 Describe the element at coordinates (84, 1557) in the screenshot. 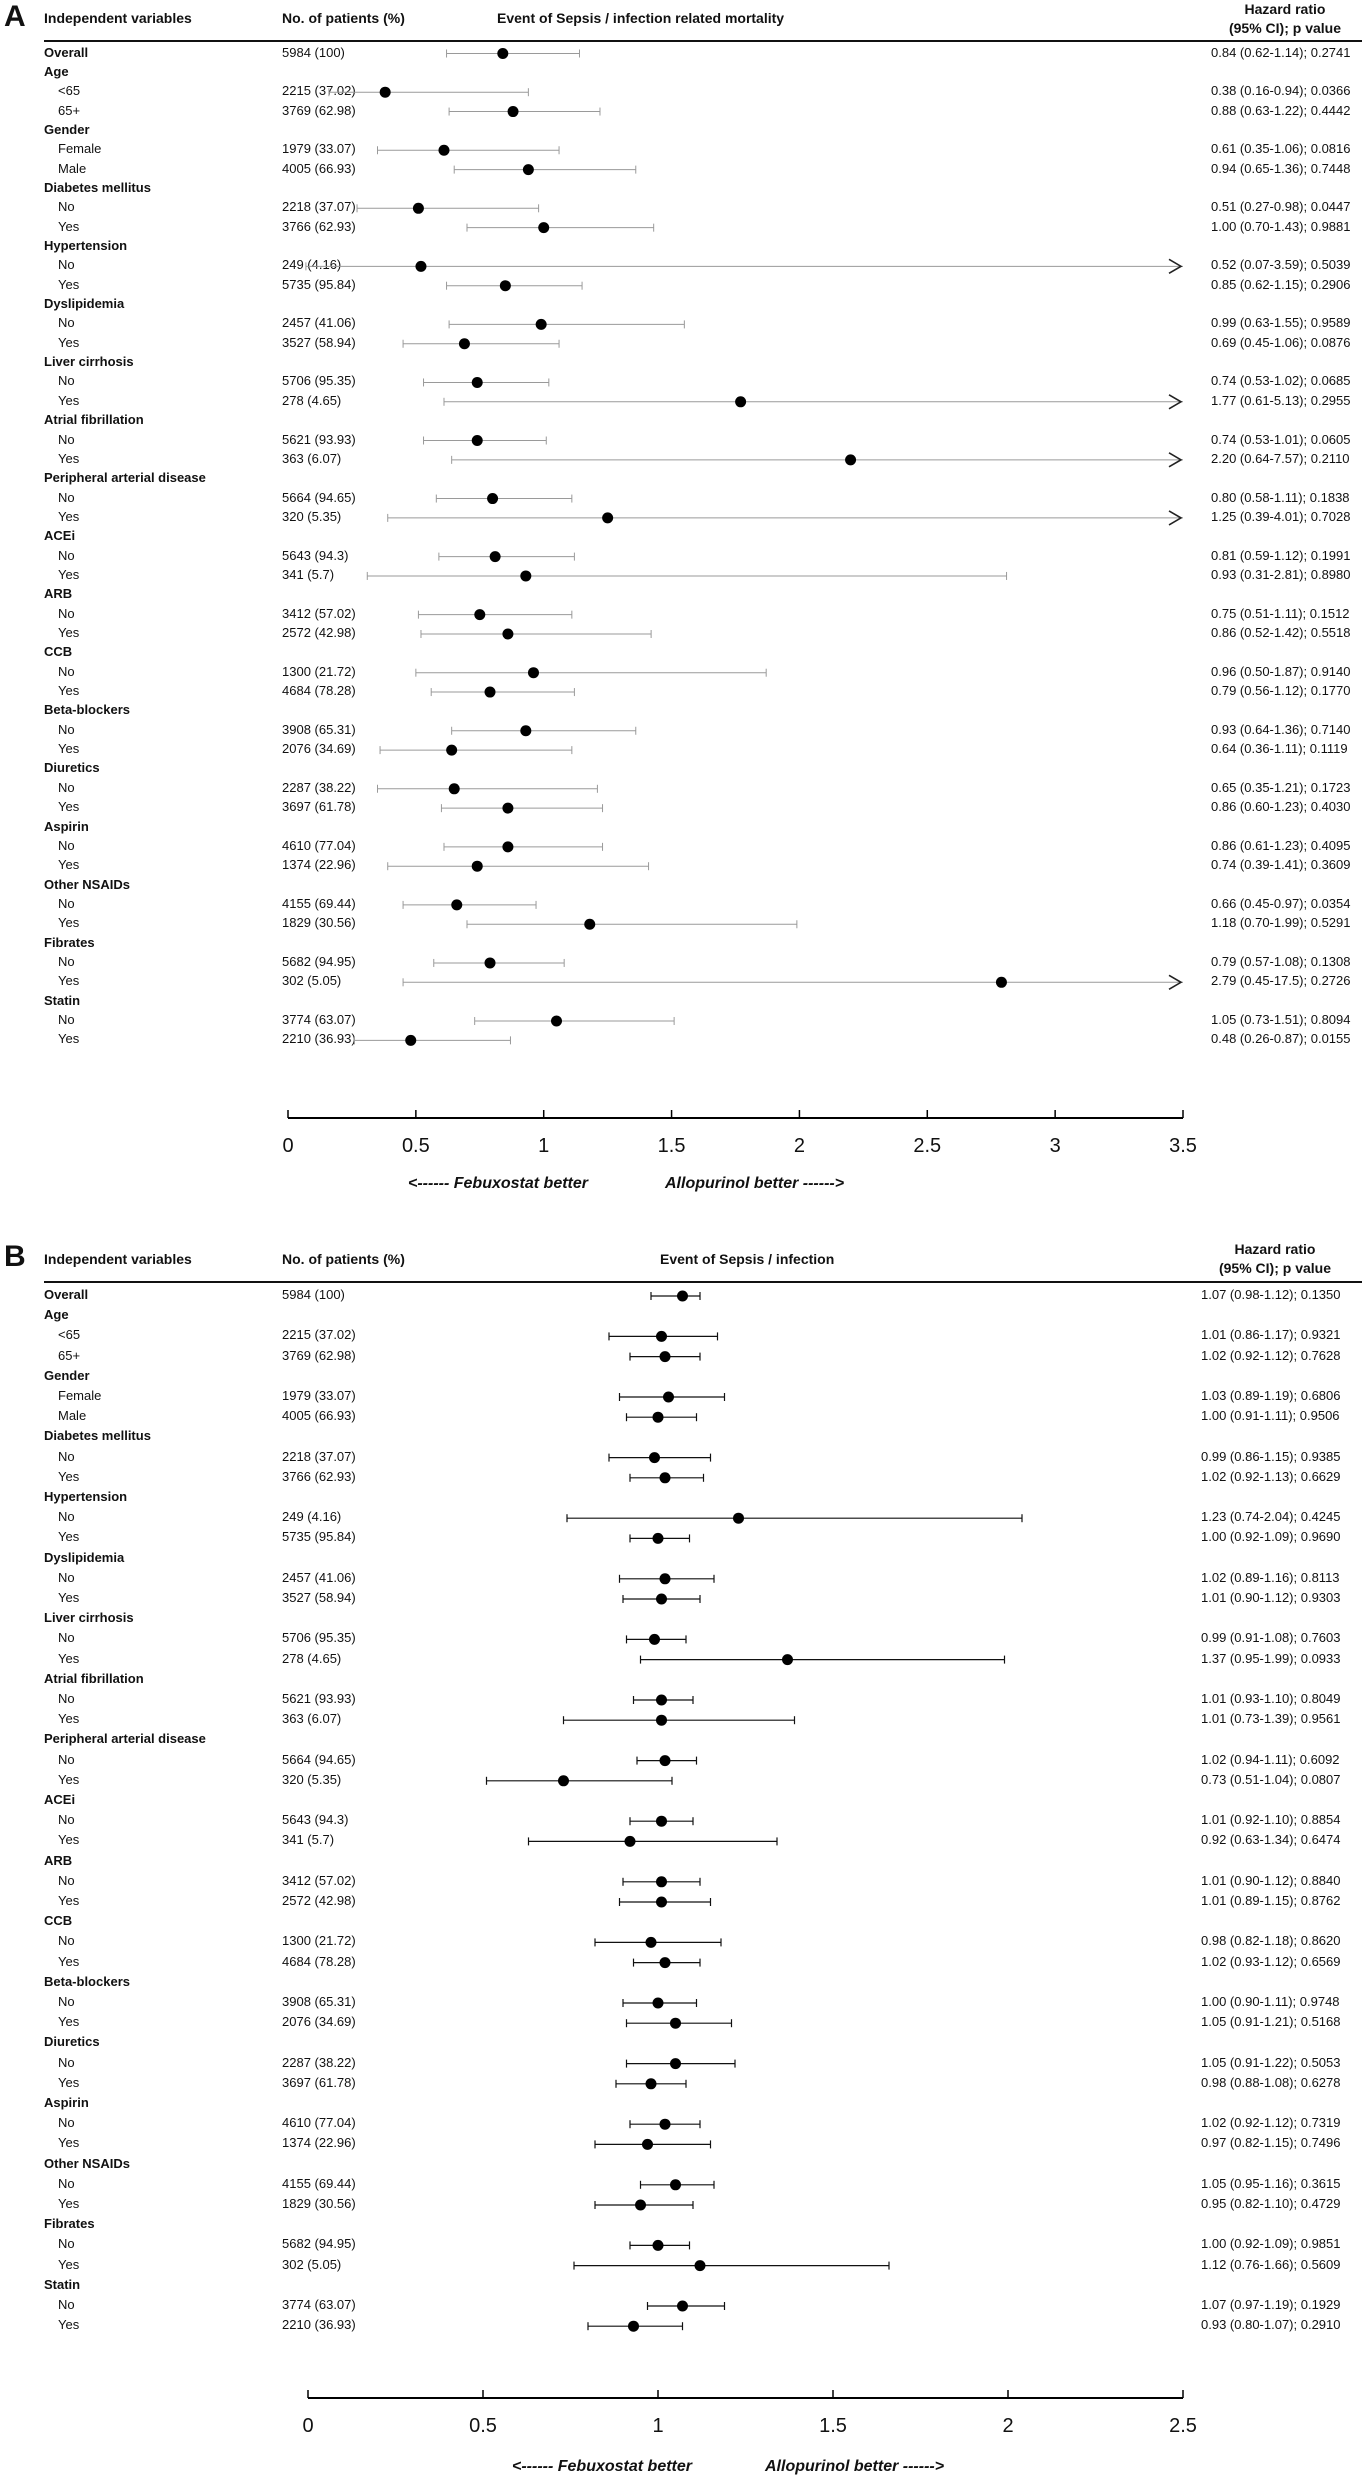

I see `group-label: Dyslipidemia` at that location.